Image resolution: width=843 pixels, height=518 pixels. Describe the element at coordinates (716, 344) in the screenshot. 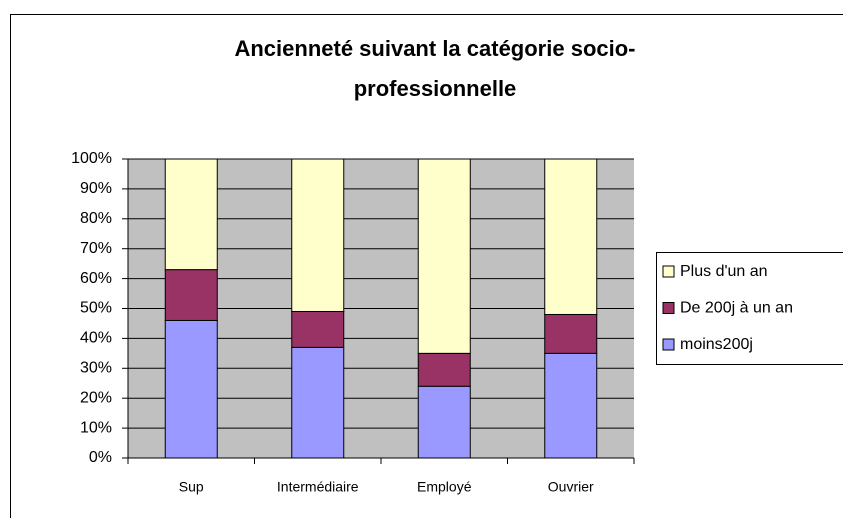

I see `legend-label: moins200j` at that location.